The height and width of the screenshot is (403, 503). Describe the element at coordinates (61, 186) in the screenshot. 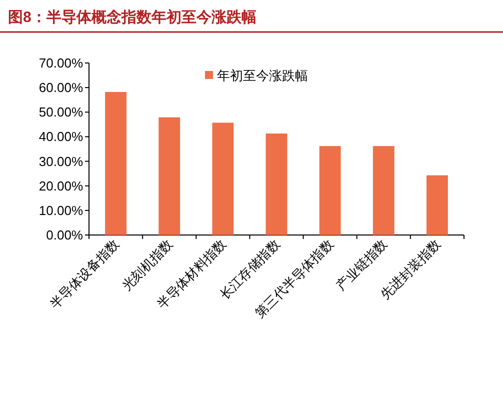

I see `y-tick-label: 20.00%` at that location.